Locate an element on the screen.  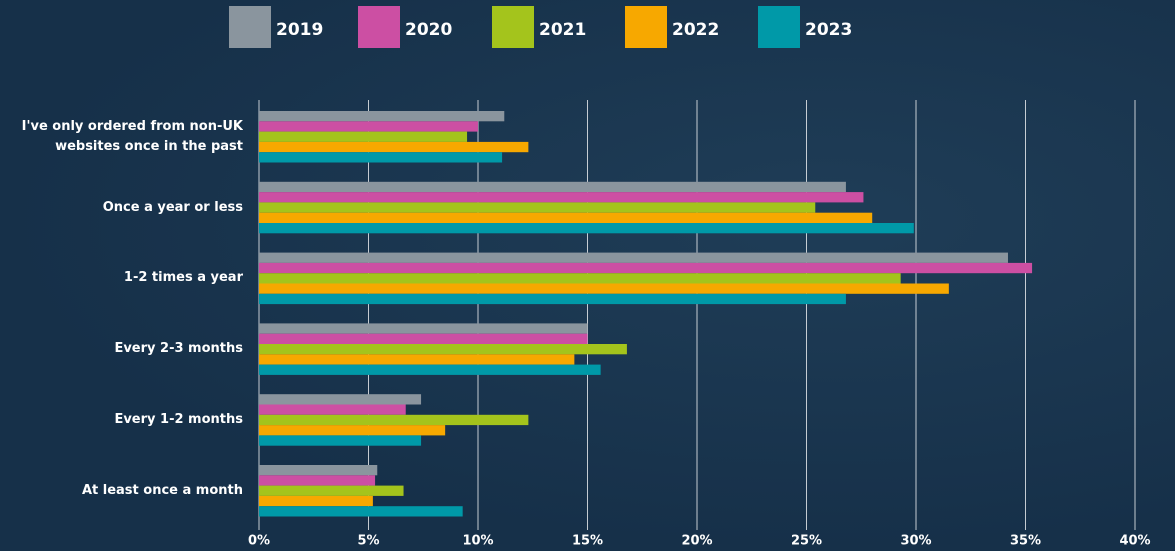
x-tick-label: 35% is located at coordinates (1025, 541).